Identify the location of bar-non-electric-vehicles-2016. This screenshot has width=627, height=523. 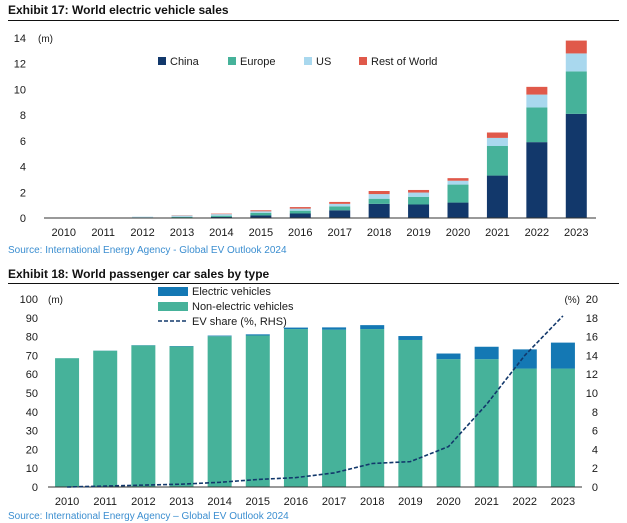
(295, 408).